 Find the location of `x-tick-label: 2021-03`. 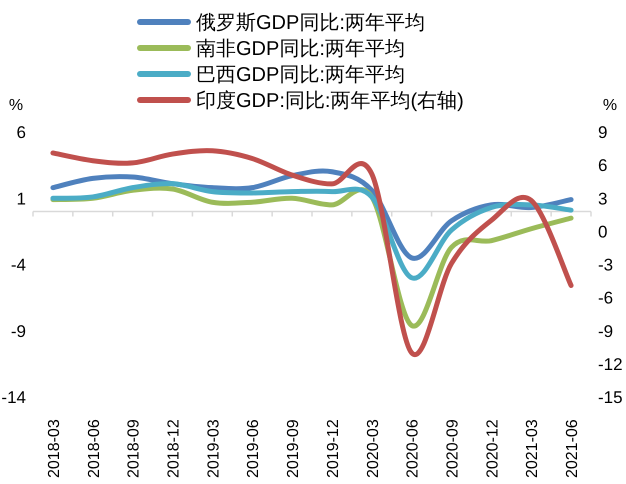

x-tick-label: 2021-03 is located at coordinates (533, 448).